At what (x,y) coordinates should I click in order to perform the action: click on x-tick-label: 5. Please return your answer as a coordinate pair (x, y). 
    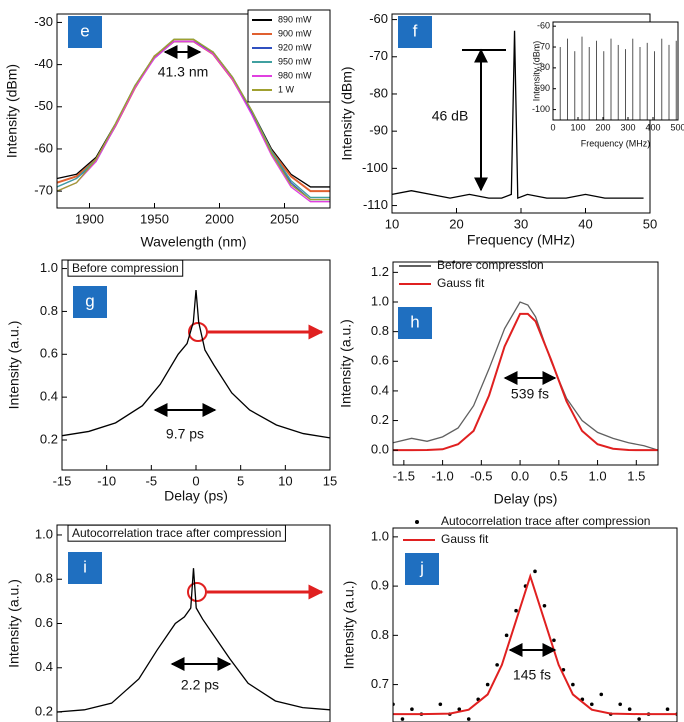
    Looking at the image, I should click on (240, 480).